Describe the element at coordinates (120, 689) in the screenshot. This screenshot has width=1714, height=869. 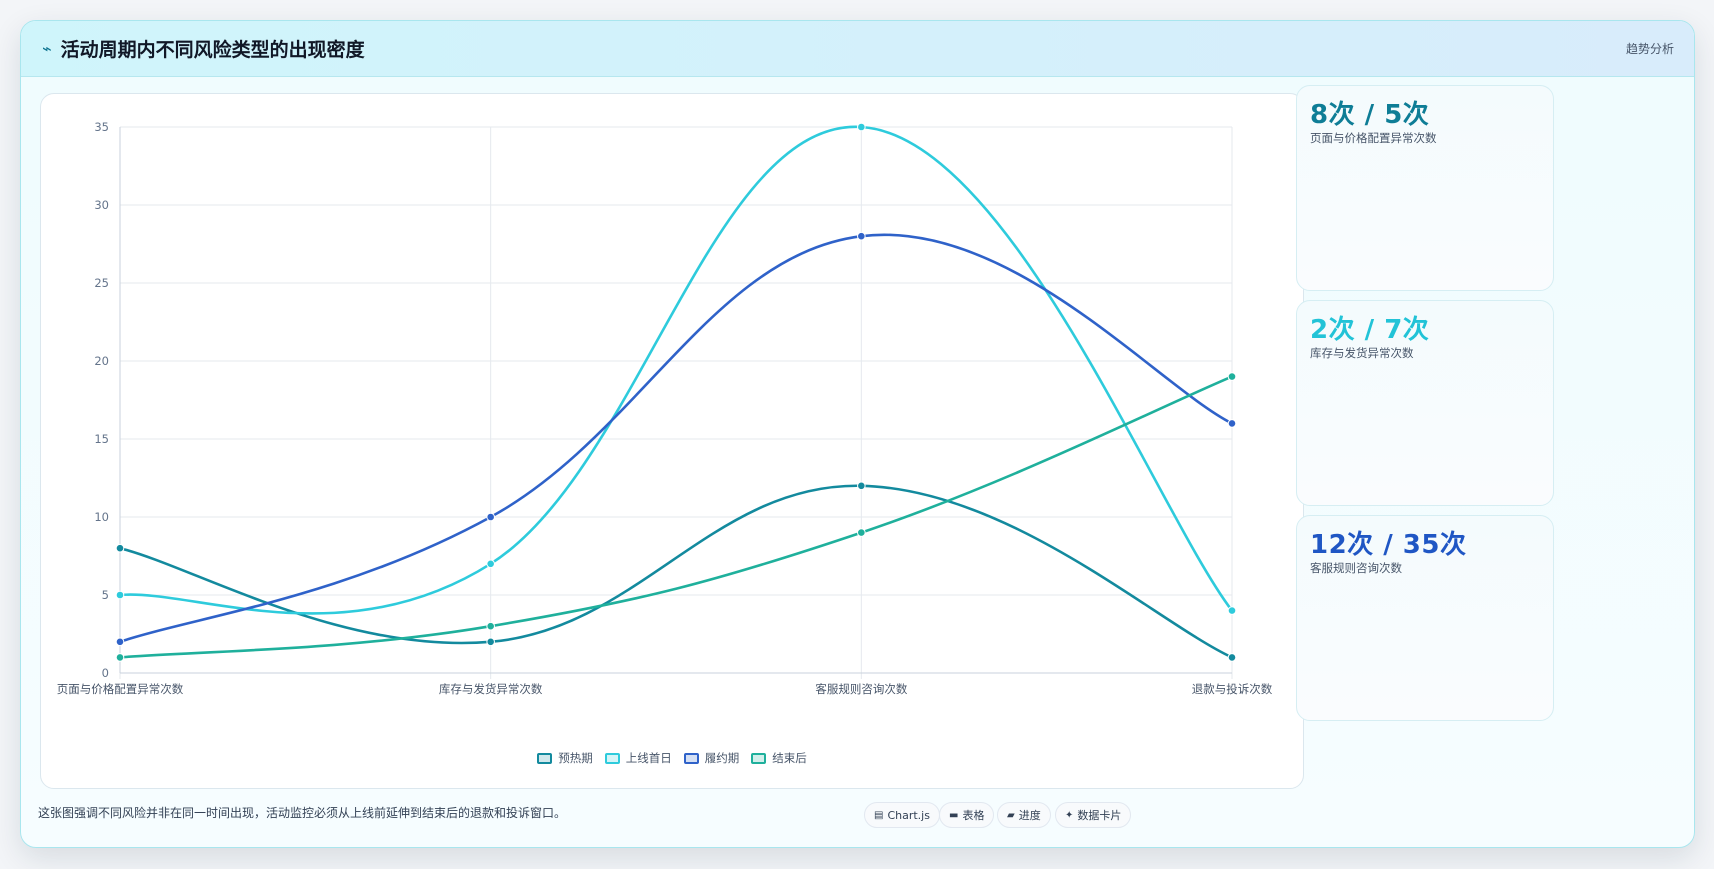
I see `x-tick-label: 页面与价格配置异常次数` at that location.